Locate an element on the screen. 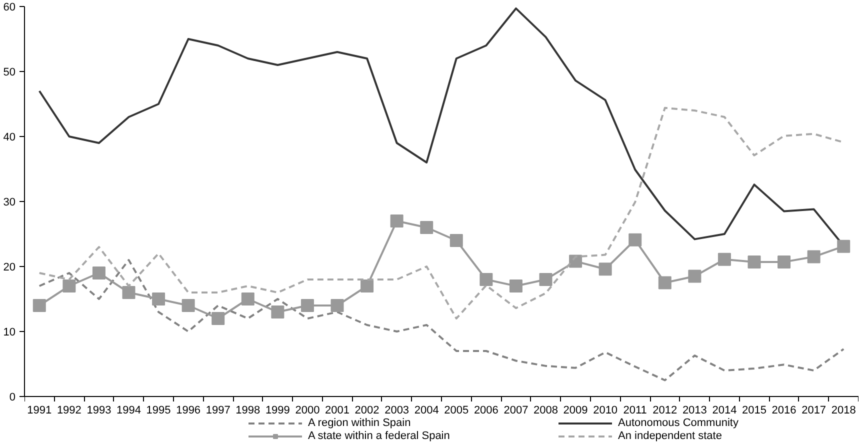 This screenshot has width=868, height=448. x-tick-label: 1994 is located at coordinates (128, 410).